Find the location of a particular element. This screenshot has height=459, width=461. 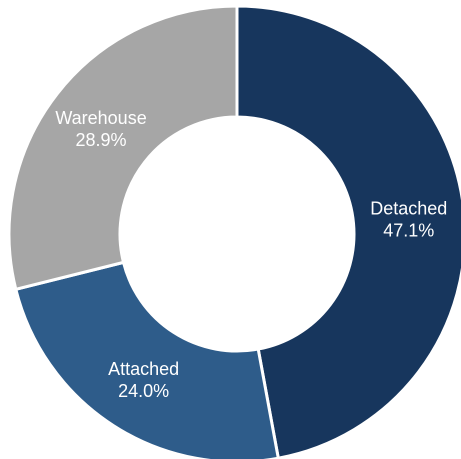

slice-label-attached: Attached is located at coordinates (143, 369).